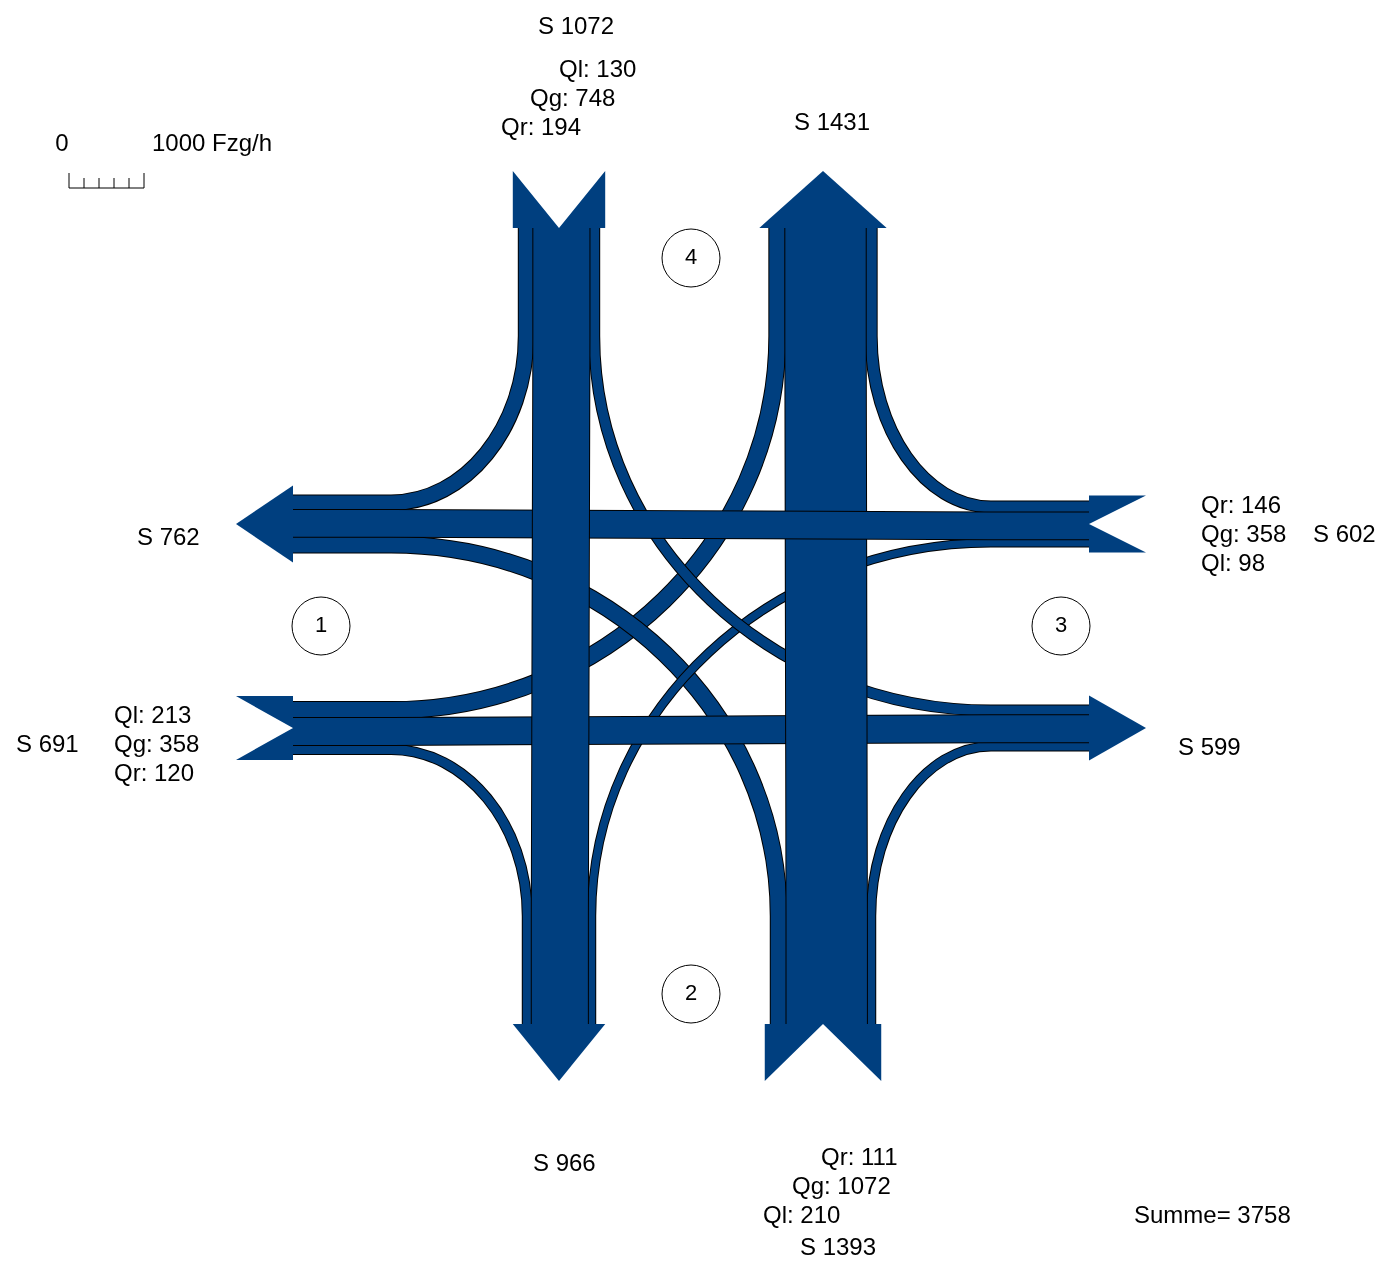  I want to click on text: S 1072, so click(576, 25).